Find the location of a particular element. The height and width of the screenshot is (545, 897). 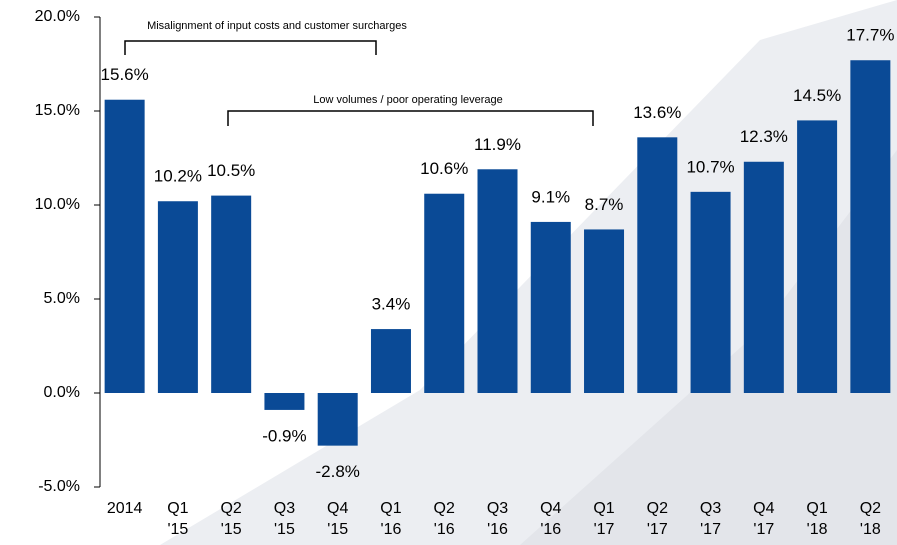

x-tick-label: Q1'15 is located at coordinates (177, 519).